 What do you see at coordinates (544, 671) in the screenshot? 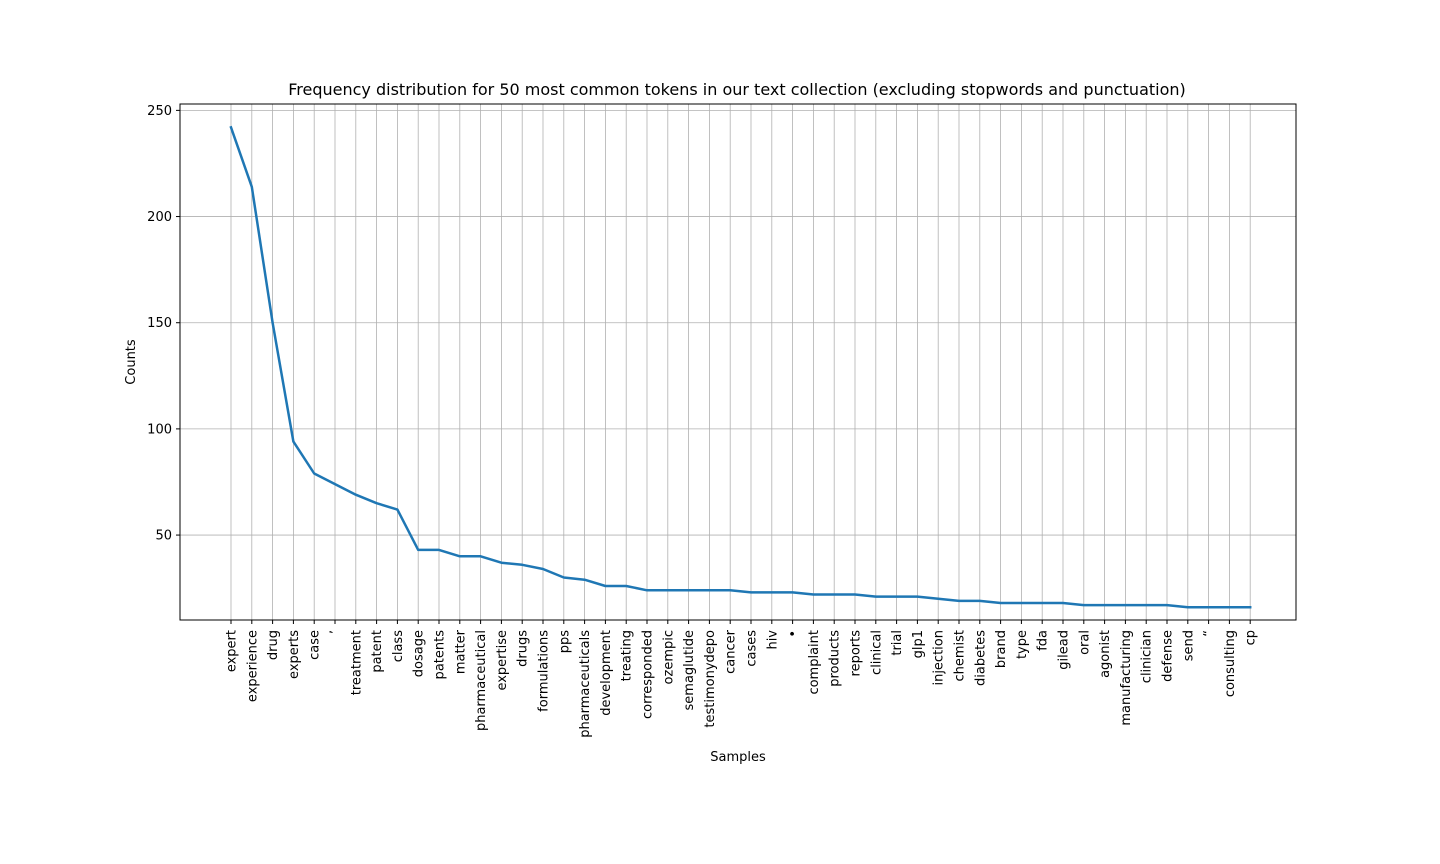
I see `x-tick-label: formulations` at bounding box center [544, 671].